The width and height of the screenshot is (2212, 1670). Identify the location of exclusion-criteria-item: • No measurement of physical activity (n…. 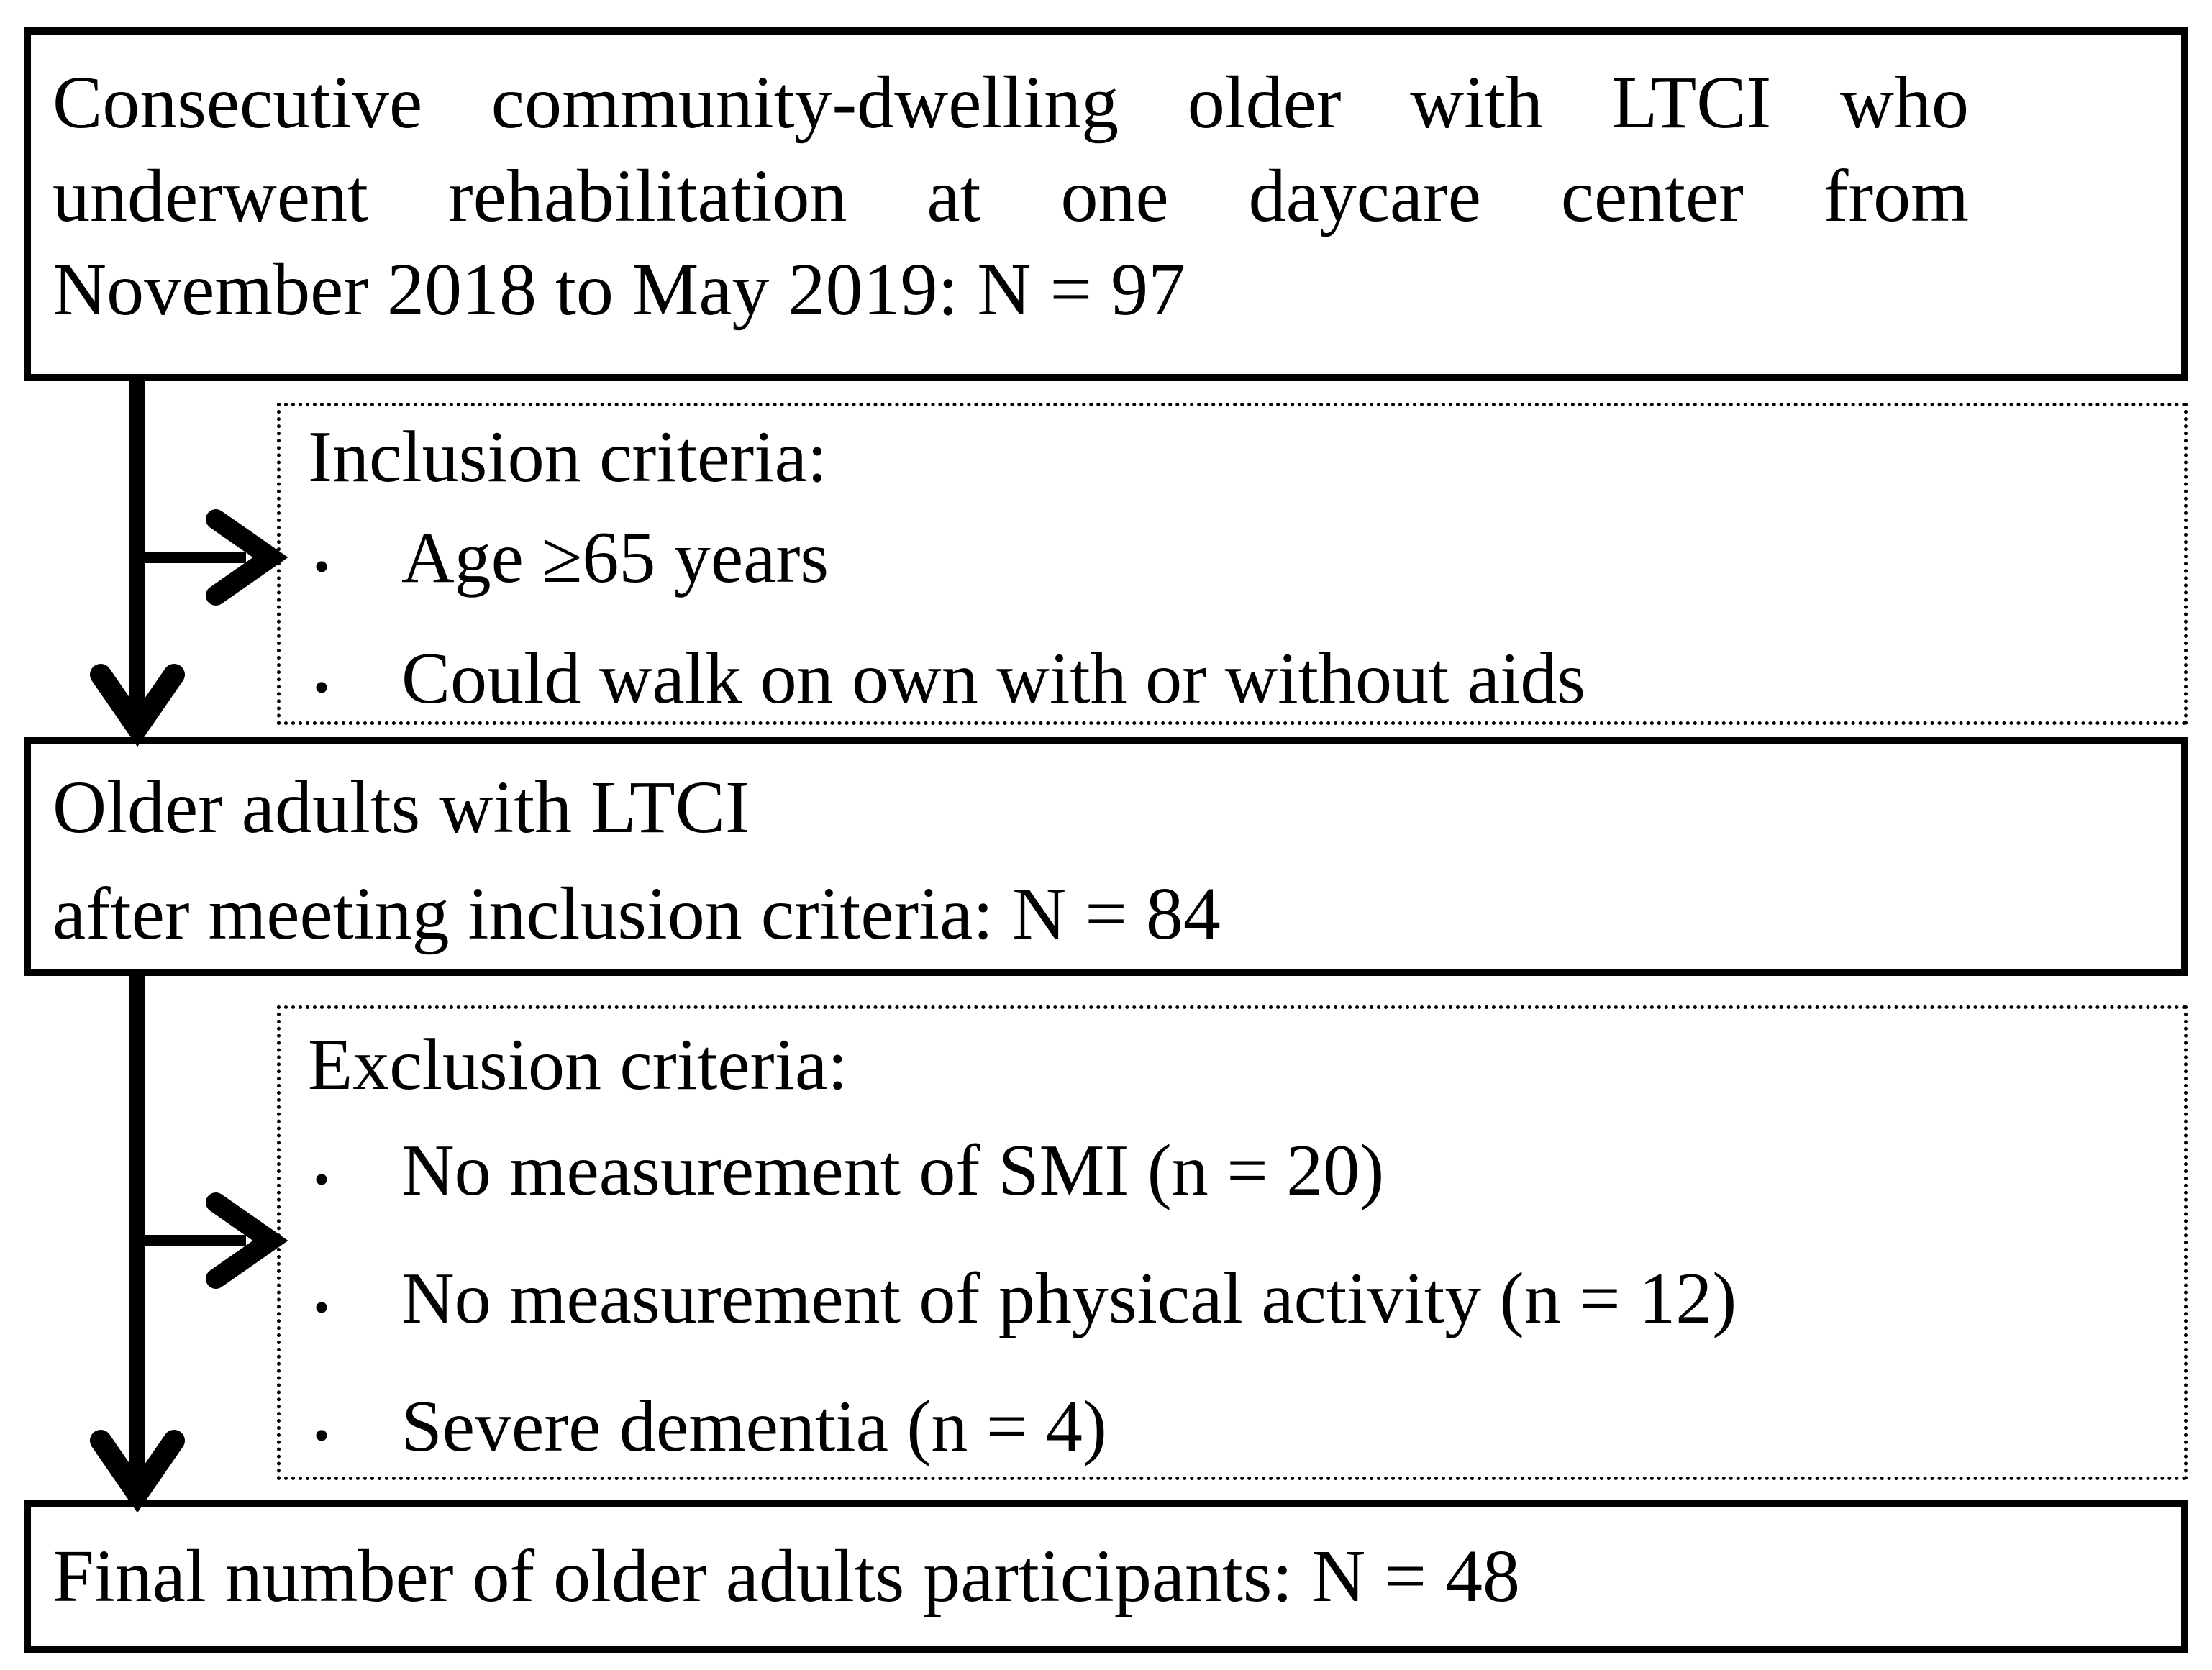
(1239, 1303).